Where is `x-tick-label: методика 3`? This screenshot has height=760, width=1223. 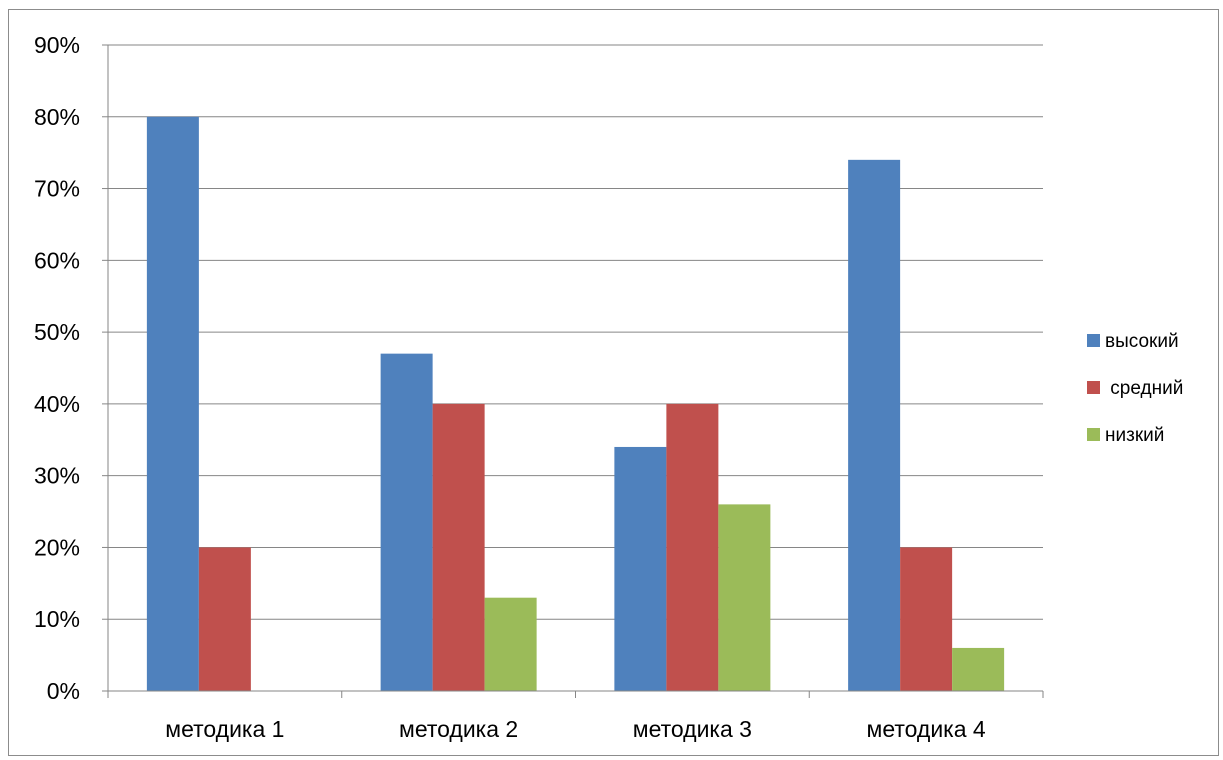 x-tick-label: методика 3 is located at coordinates (692, 729).